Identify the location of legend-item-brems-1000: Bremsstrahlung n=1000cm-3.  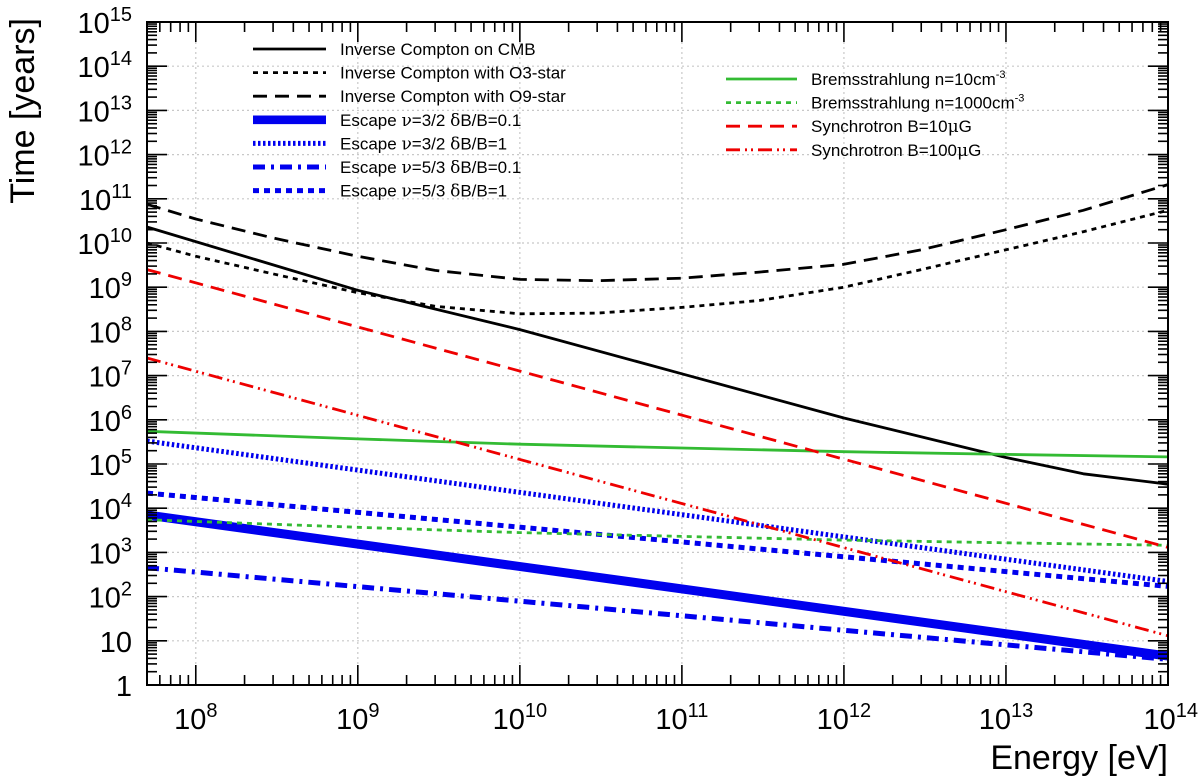
(875, 103).